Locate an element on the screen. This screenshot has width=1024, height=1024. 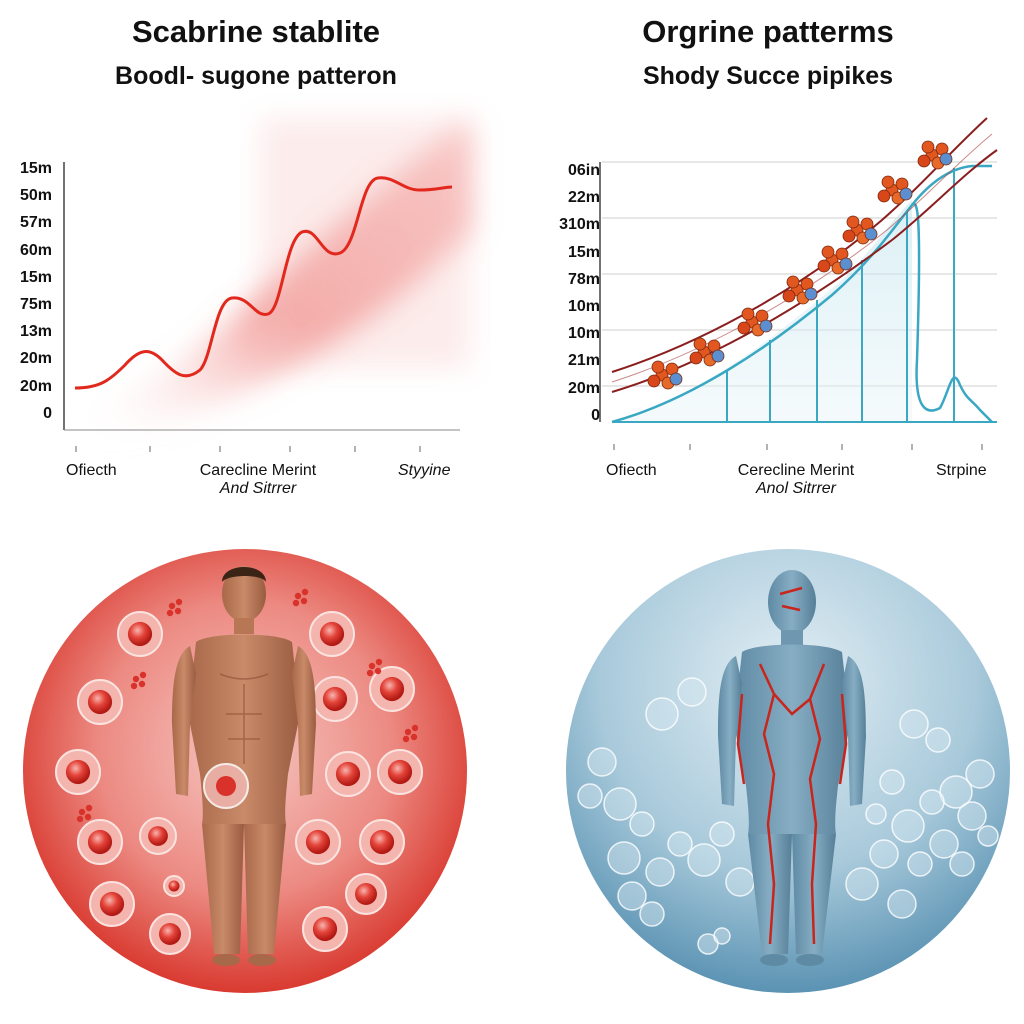
right-title: Orgrine patterms is located at coordinates (768, 31).